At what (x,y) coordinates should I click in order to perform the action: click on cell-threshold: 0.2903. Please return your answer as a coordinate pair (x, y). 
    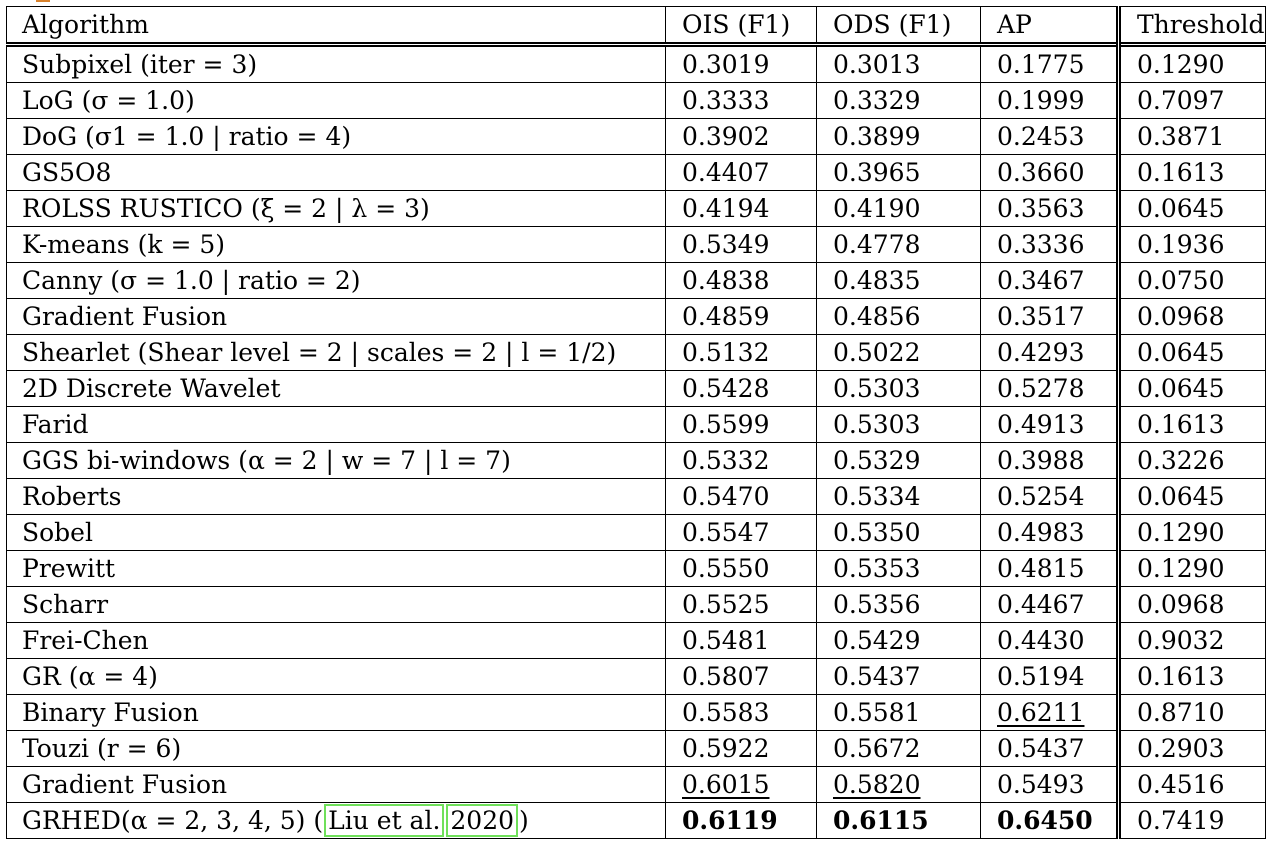
    Looking at the image, I should click on (1192, 748).